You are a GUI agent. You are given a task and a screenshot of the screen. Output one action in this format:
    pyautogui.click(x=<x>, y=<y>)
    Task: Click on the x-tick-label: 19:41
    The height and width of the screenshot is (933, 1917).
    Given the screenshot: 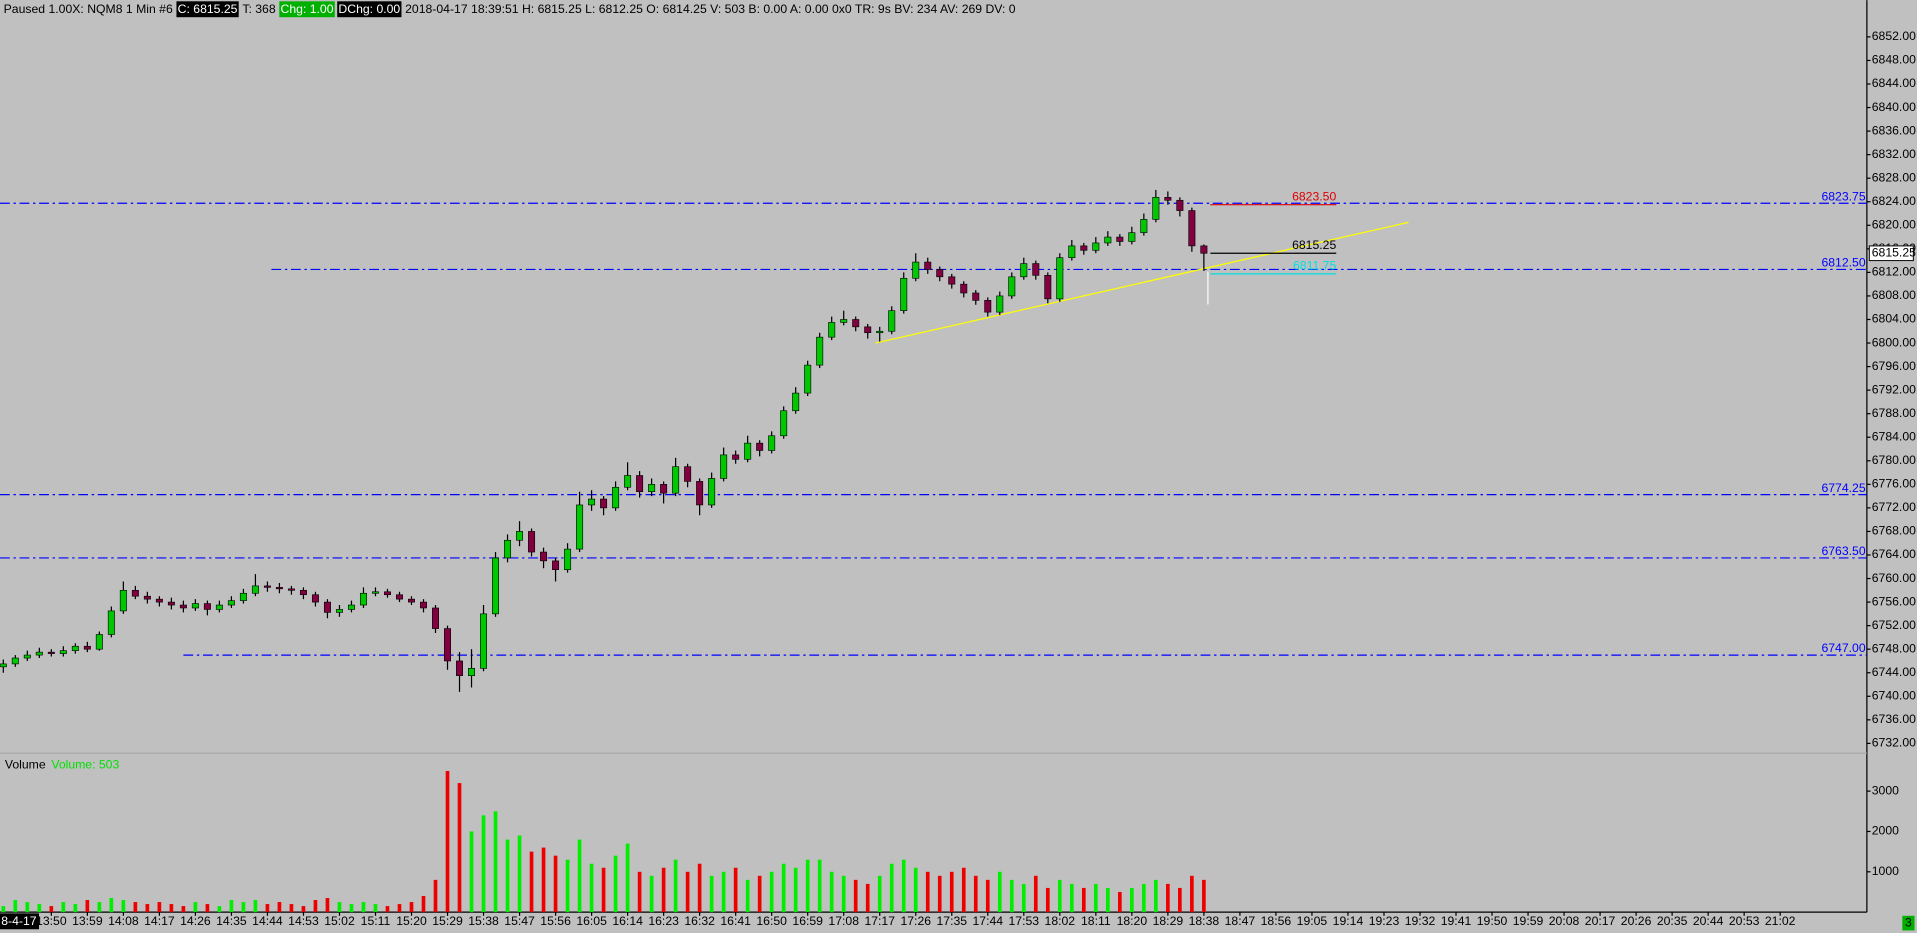 What is the action you would take?
    pyautogui.click(x=1456, y=921)
    